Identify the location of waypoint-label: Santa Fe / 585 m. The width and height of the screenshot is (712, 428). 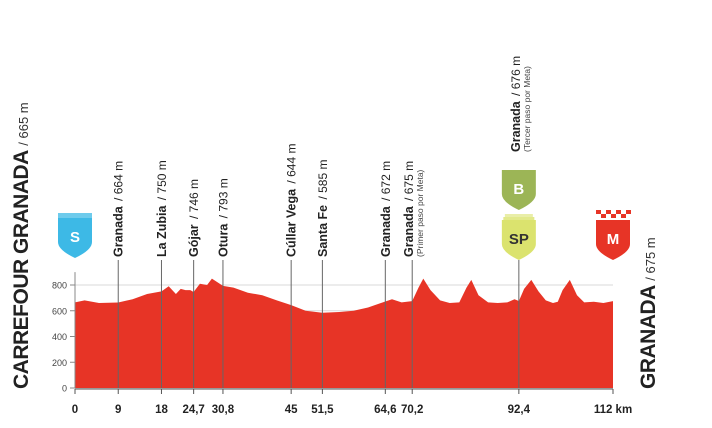
(323, 208).